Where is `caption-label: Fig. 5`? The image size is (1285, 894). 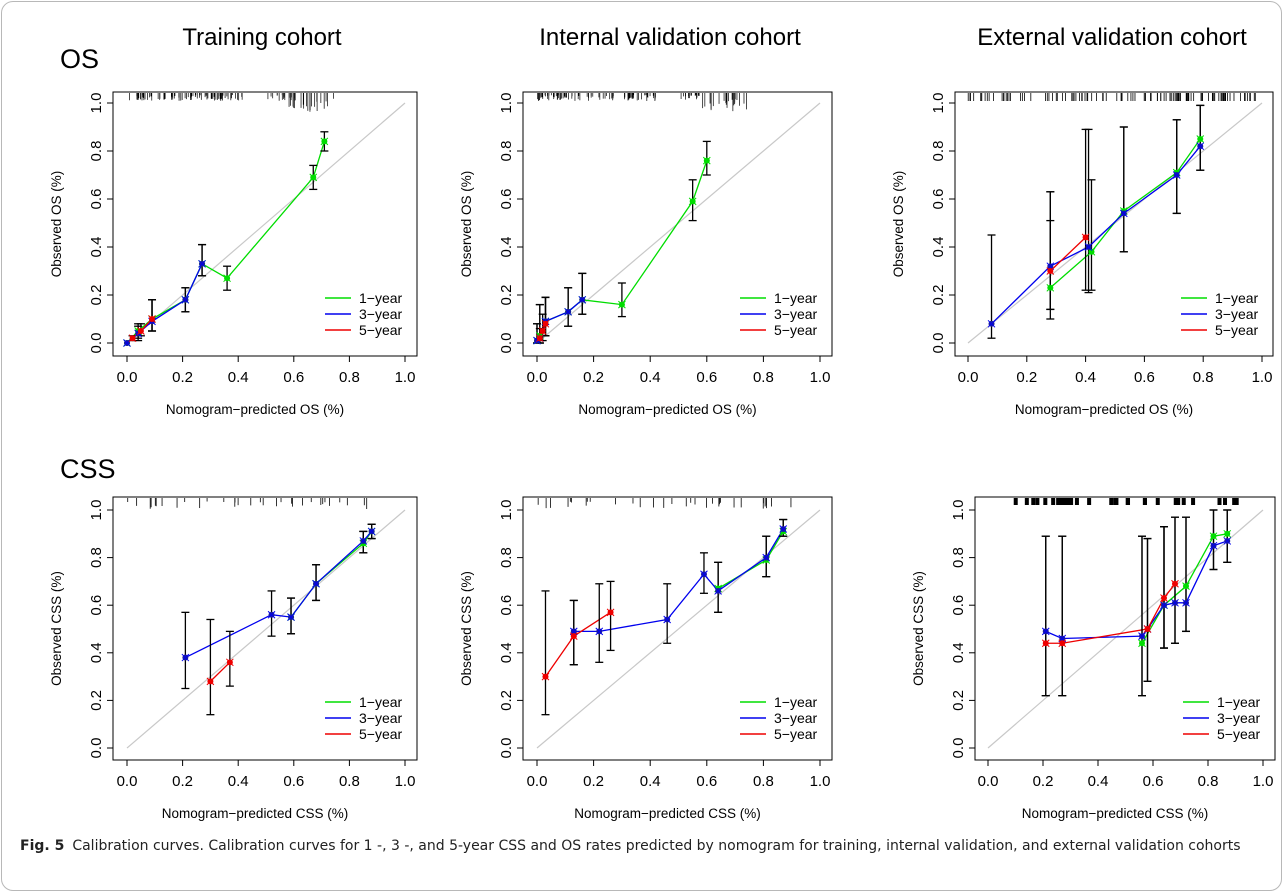 caption-label: Fig. 5 is located at coordinates (42, 846).